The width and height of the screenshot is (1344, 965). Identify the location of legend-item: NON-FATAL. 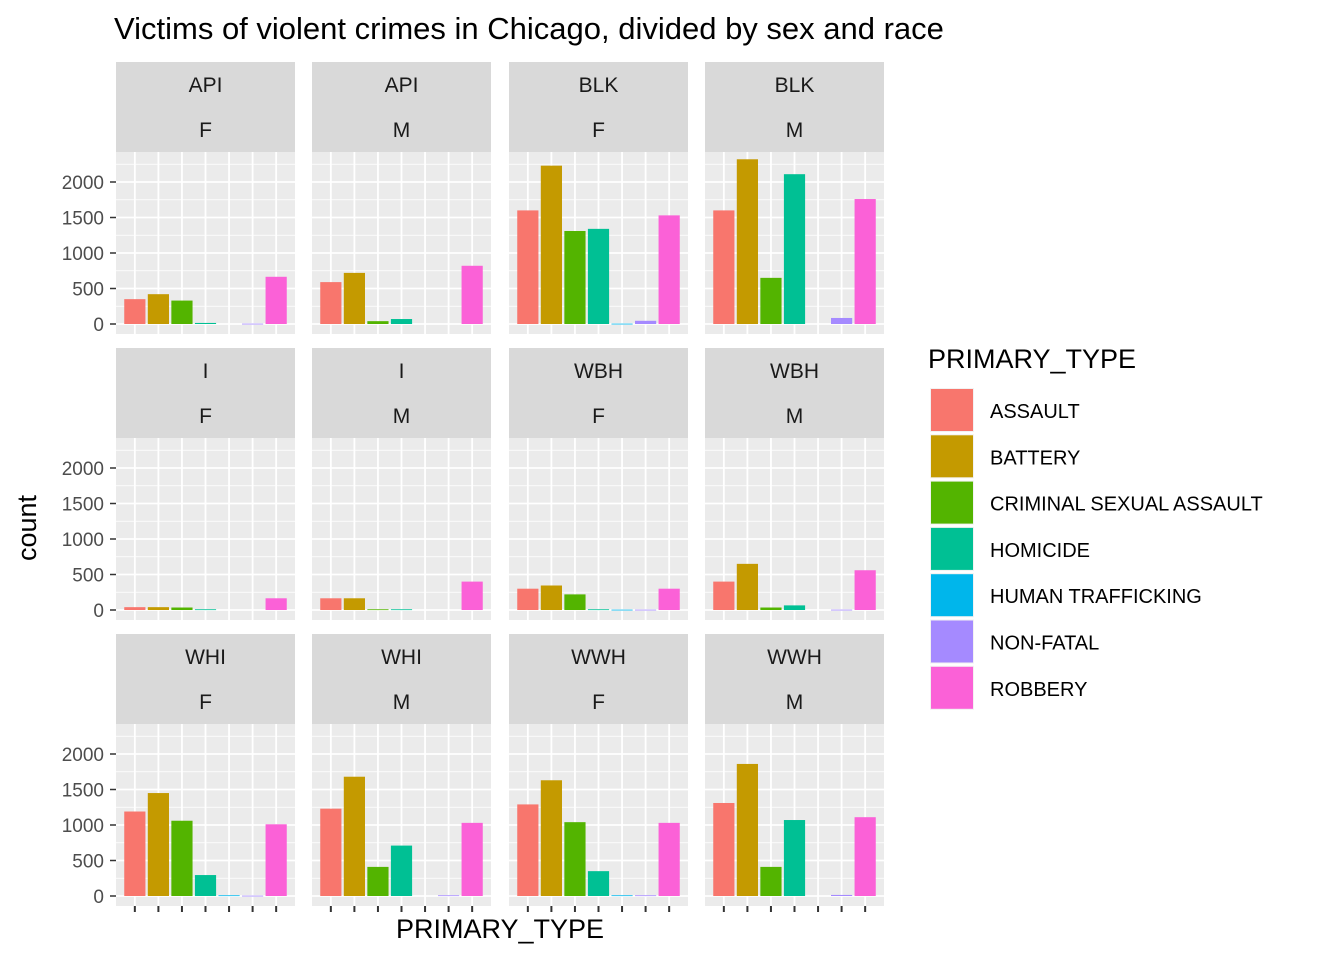
(1014, 641).